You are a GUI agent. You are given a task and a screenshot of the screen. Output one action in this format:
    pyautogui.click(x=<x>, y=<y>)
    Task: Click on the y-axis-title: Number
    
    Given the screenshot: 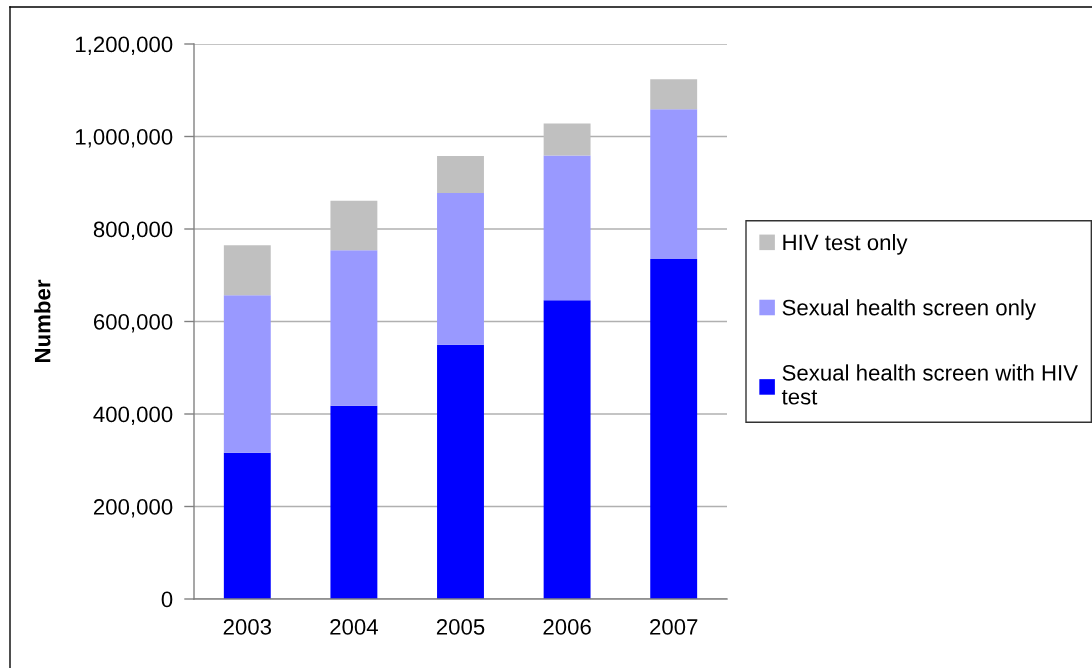 What is the action you would take?
    pyautogui.click(x=42, y=320)
    